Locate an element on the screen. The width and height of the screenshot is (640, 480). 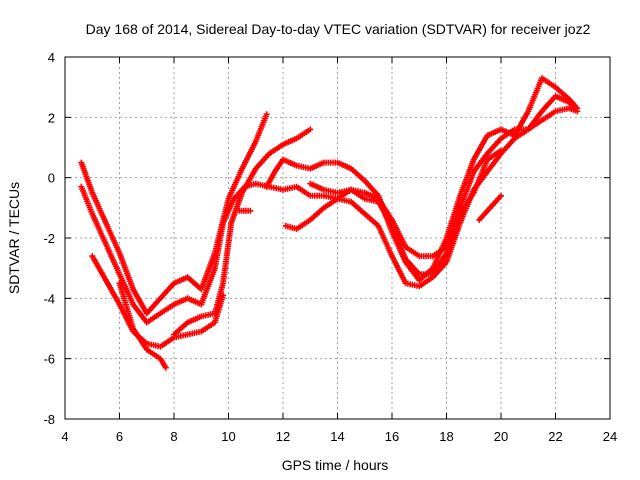
y-tick-label: -8 is located at coordinates (49, 419).